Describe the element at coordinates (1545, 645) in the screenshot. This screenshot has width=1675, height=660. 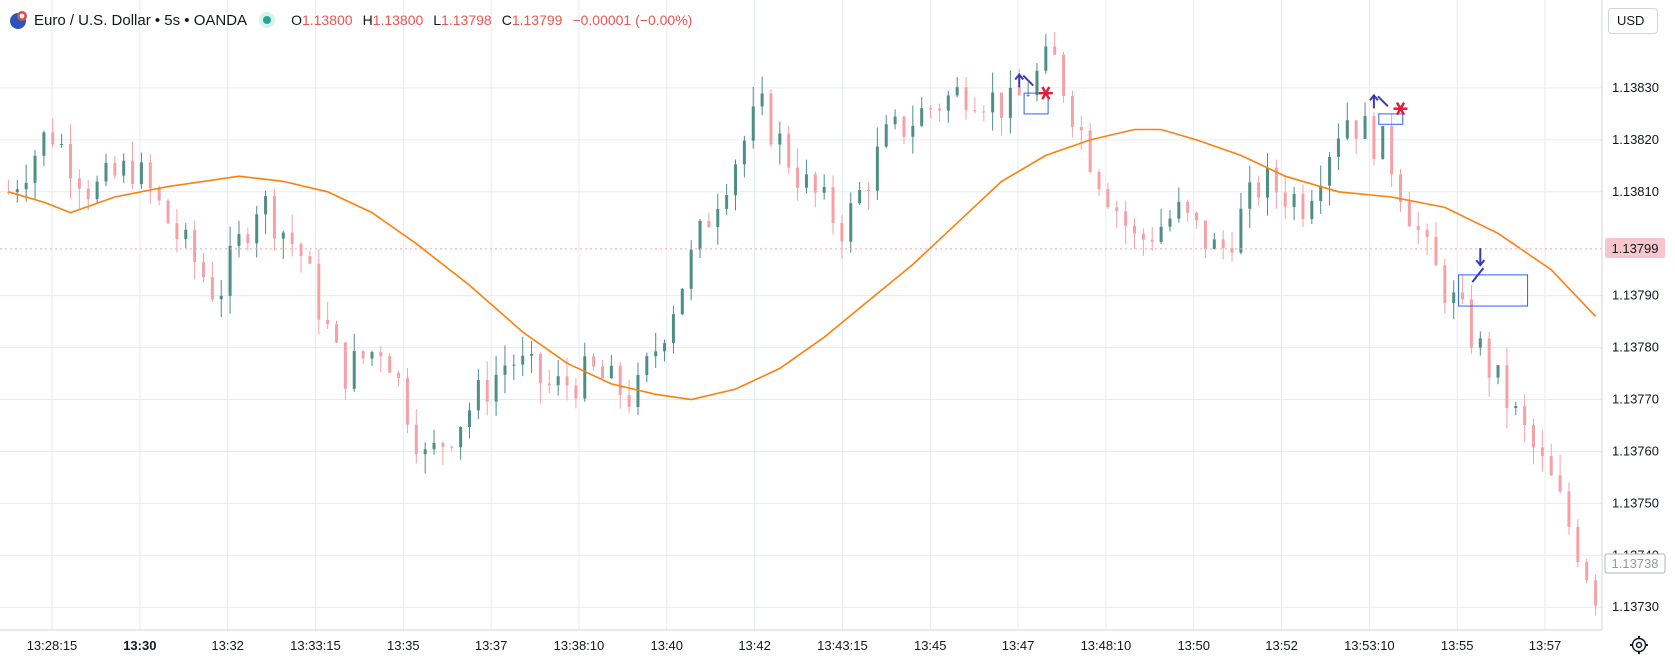
I see `time-tick-label: 13:57` at that location.